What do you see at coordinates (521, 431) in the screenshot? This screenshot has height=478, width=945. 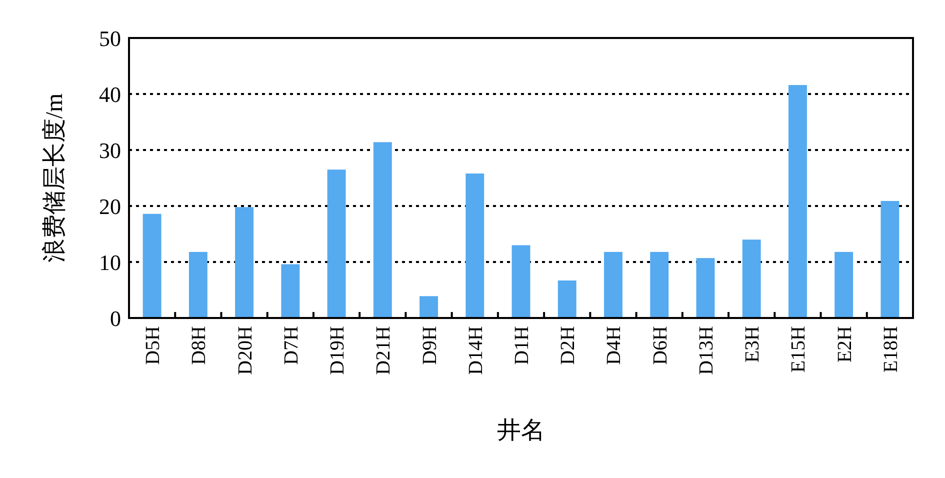 I see `xlabel: 井名` at bounding box center [521, 431].